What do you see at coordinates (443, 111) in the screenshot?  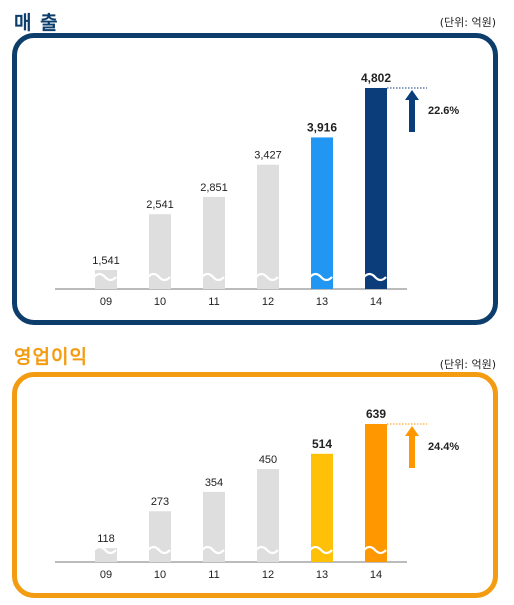 I see `growth-rate-label: 22.6%` at bounding box center [443, 111].